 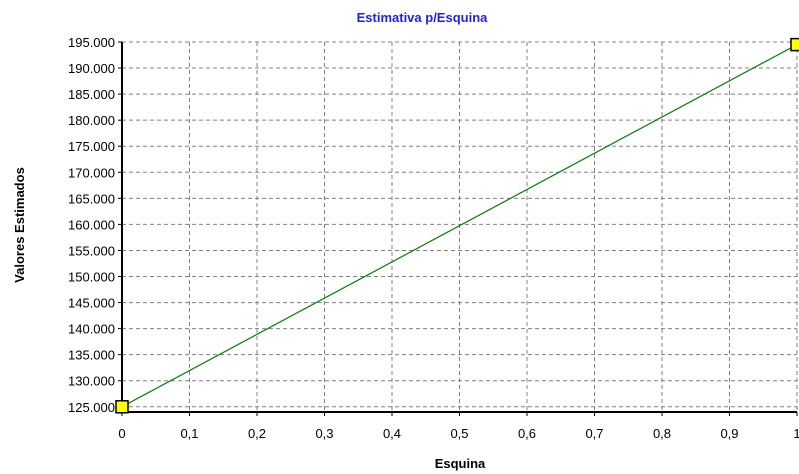 What do you see at coordinates (91, 329) in the screenshot?
I see `y-tick-label: 140.000` at bounding box center [91, 329].